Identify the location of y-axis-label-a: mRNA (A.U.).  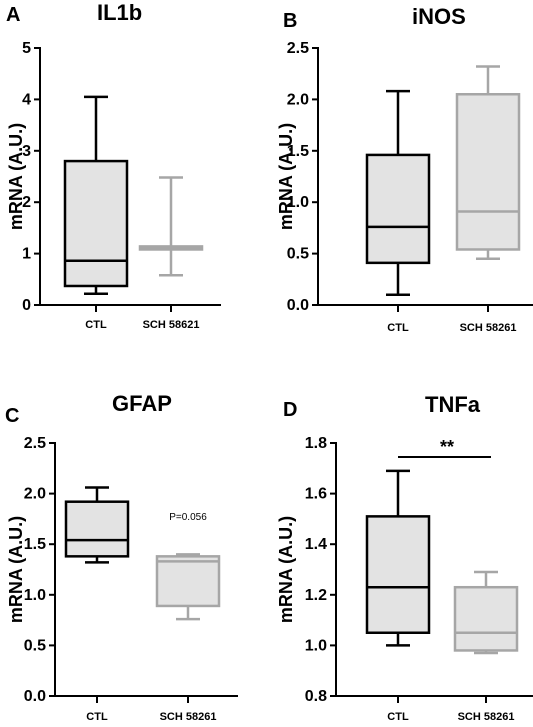
(16, 176).